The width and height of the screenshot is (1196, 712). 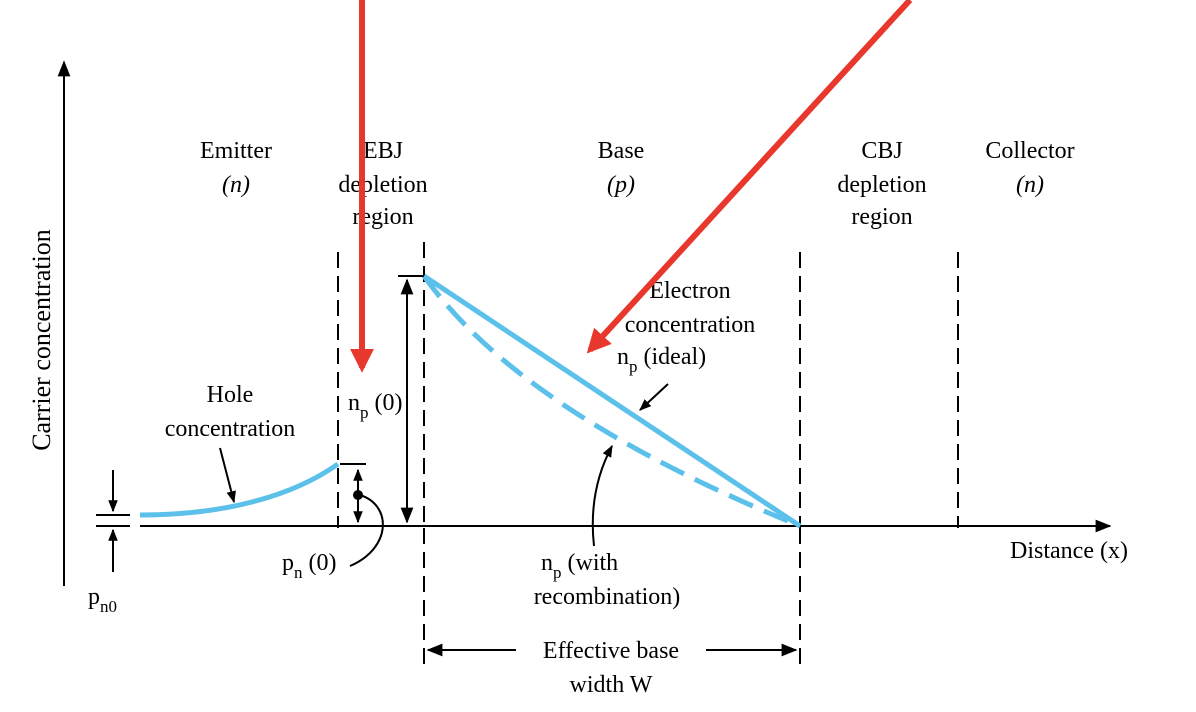 What do you see at coordinates (607, 597) in the screenshot?
I see `np-recombination-label-line2: recombination)` at bounding box center [607, 597].